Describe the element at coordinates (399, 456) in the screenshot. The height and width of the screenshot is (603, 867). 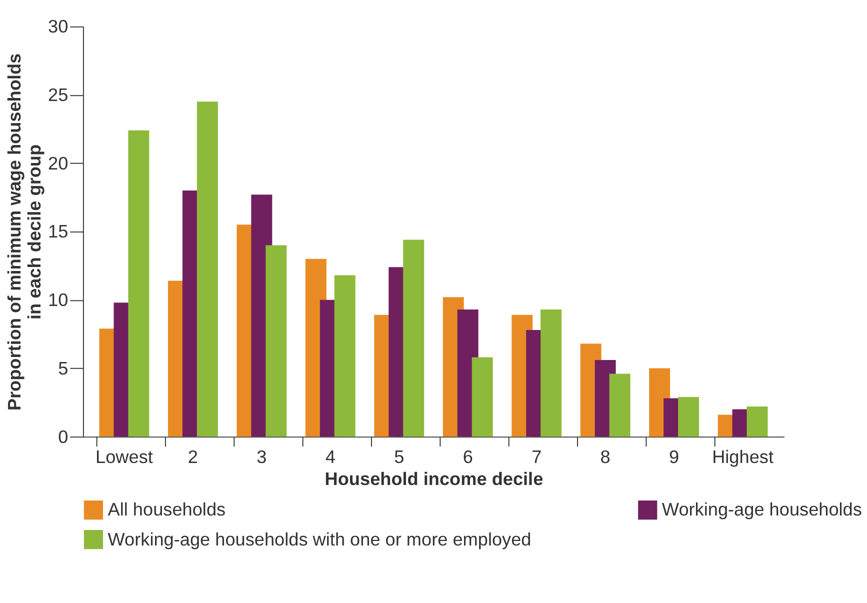
I see `x-tick-label: 5` at that location.